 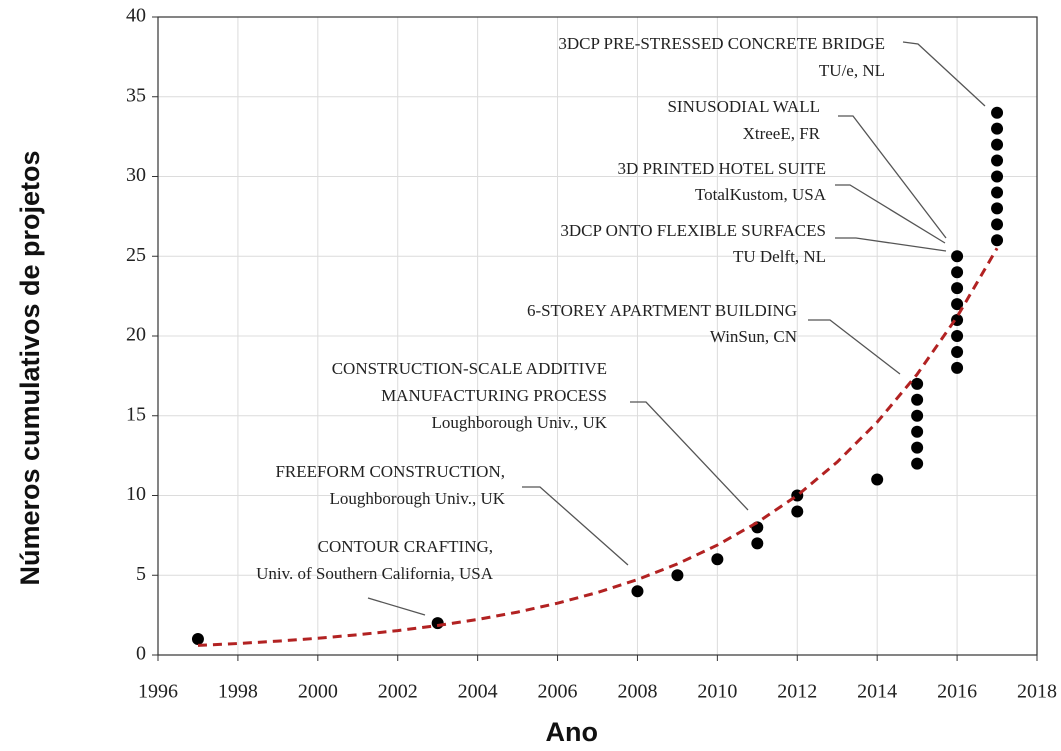 I want to click on y-tick-label: 25, so click(x=136, y=255).